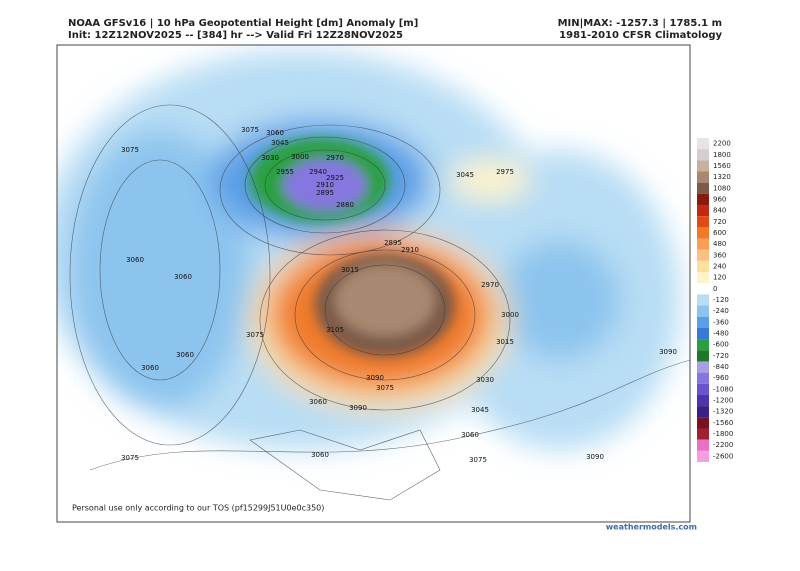 The height and width of the screenshot is (571, 800). I want to click on climatology: 1981-2010 CFSR Climatology, so click(640, 35).